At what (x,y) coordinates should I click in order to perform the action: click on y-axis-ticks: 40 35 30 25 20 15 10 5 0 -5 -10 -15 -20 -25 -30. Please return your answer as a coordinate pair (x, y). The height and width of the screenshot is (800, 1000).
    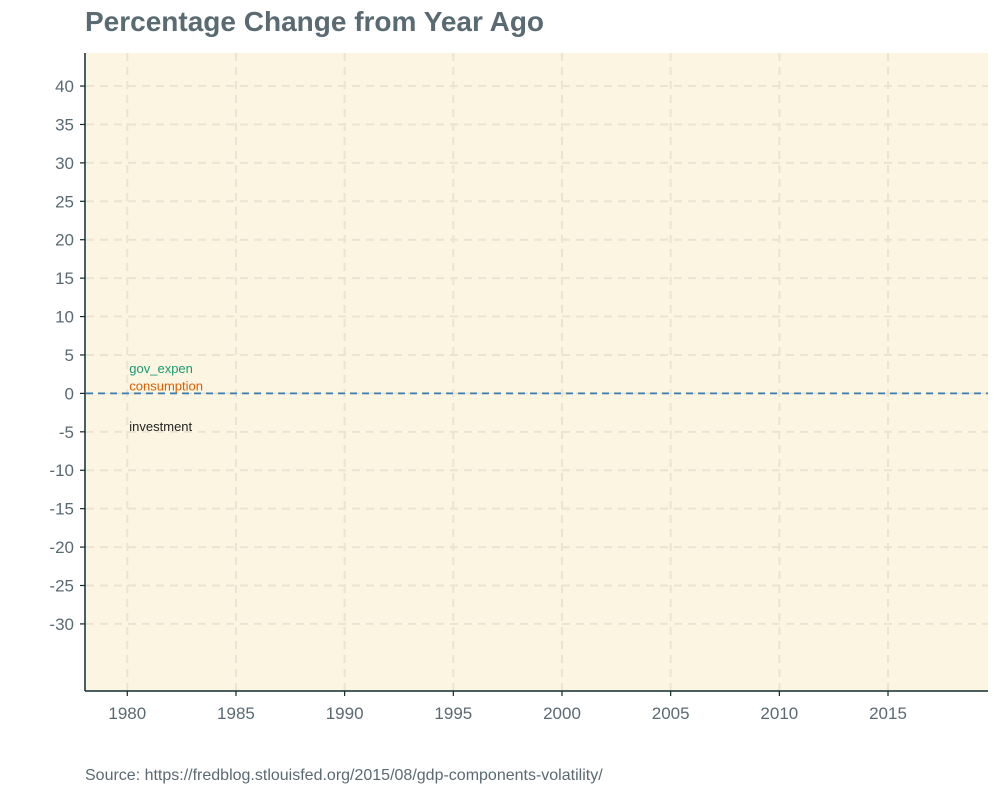
    Looking at the image, I should click on (67, 355).